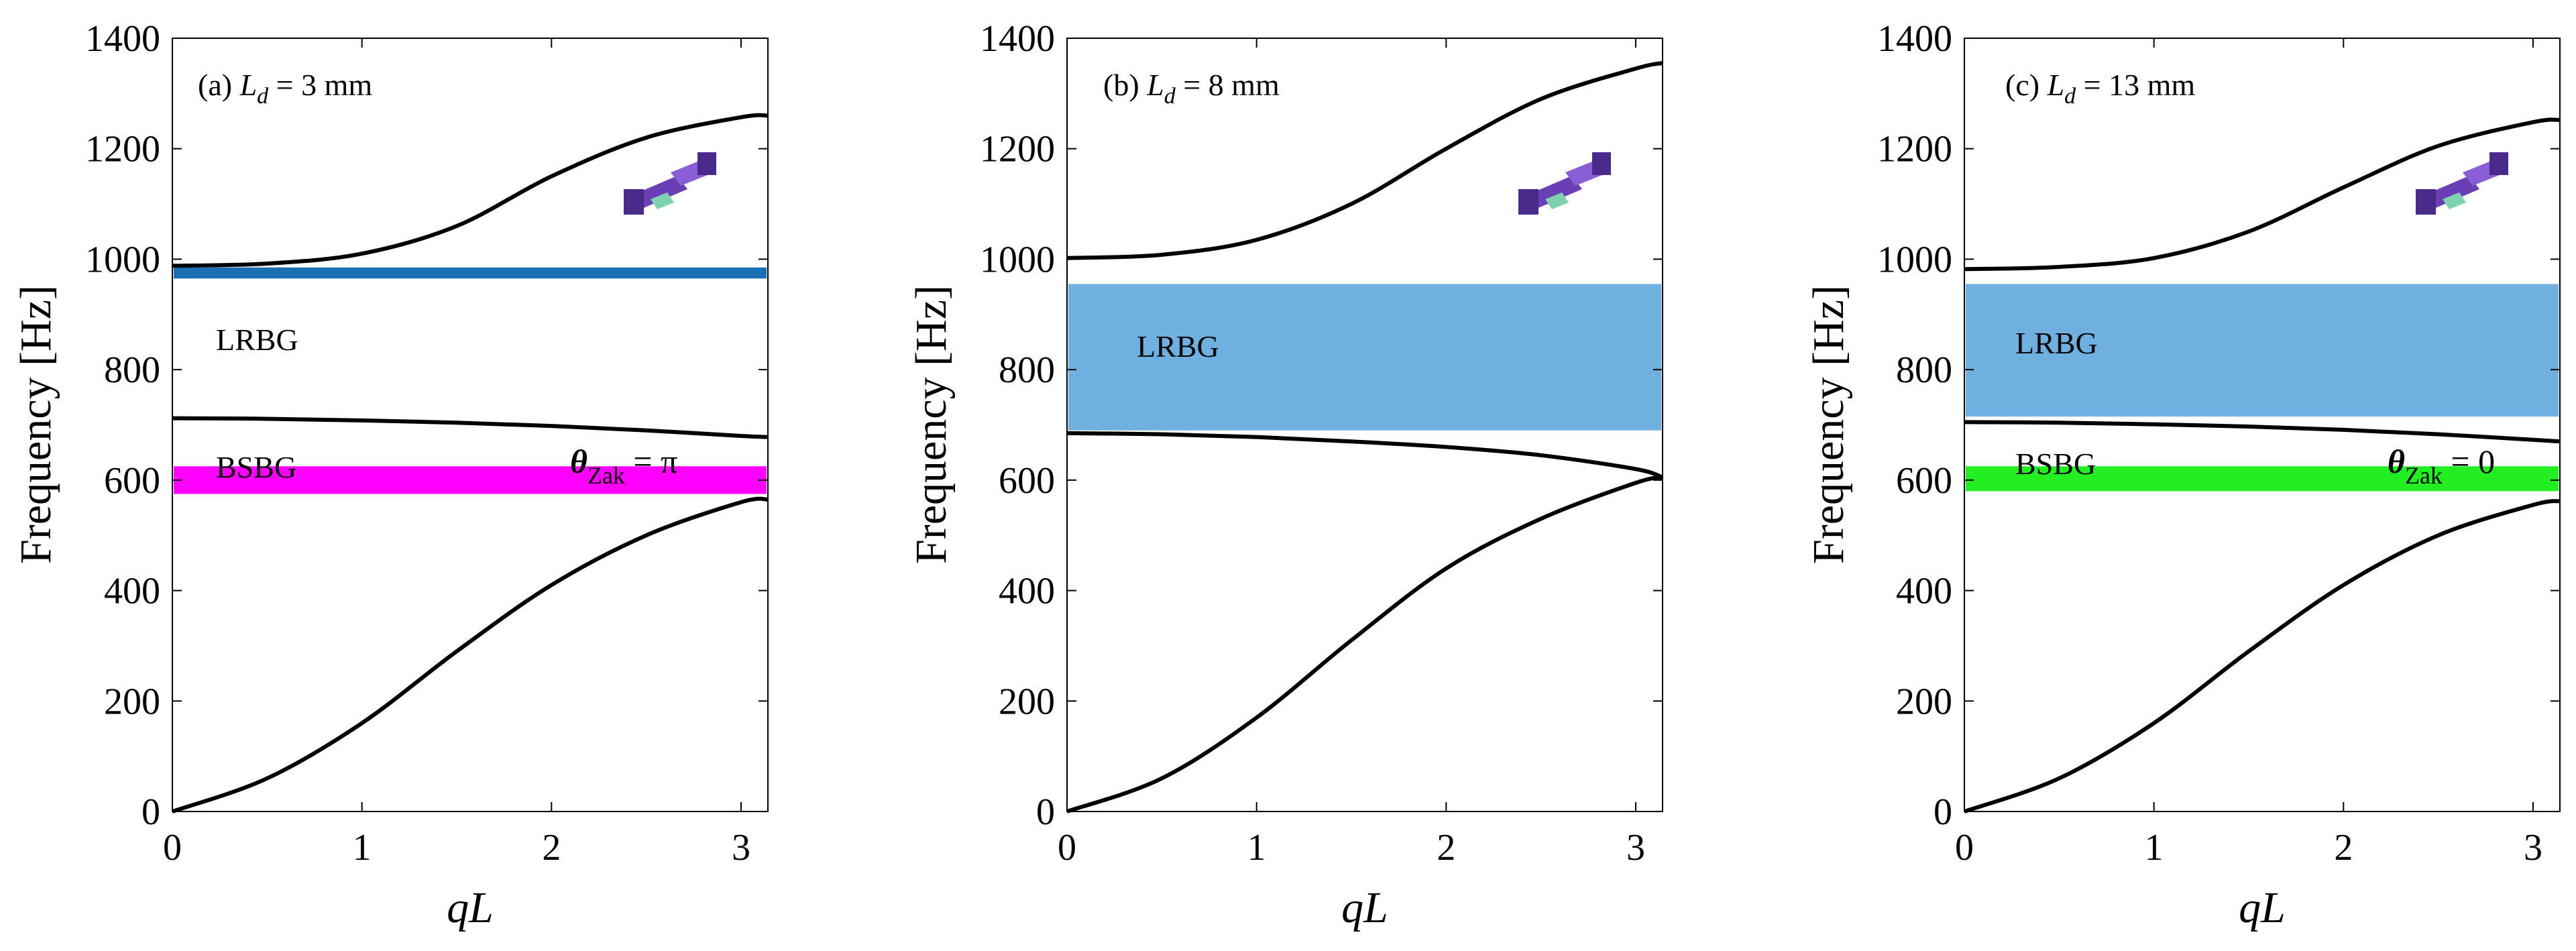  What do you see at coordinates (470, 480) in the screenshot?
I see `magenta-band` at bounding box center [470, 480].